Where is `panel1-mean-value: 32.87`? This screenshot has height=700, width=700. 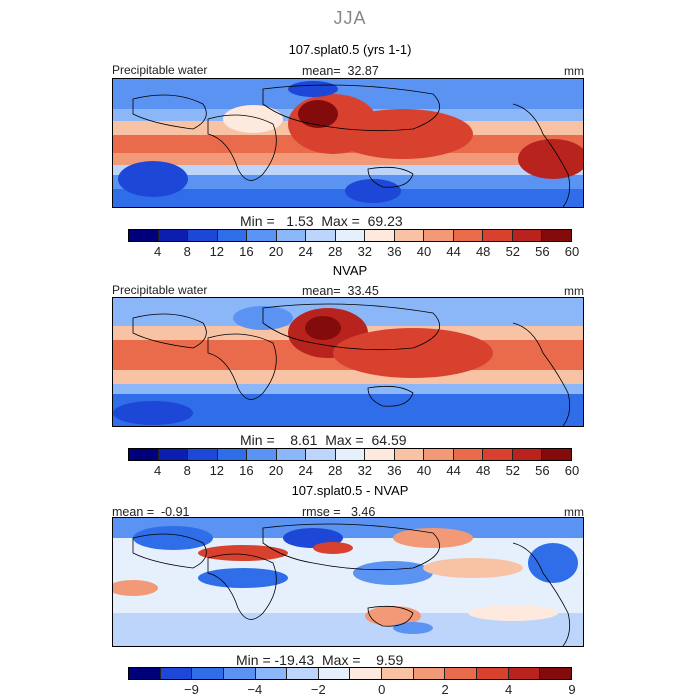 panel1-mean-value: 32.87 is located at coordinates (363, 71).